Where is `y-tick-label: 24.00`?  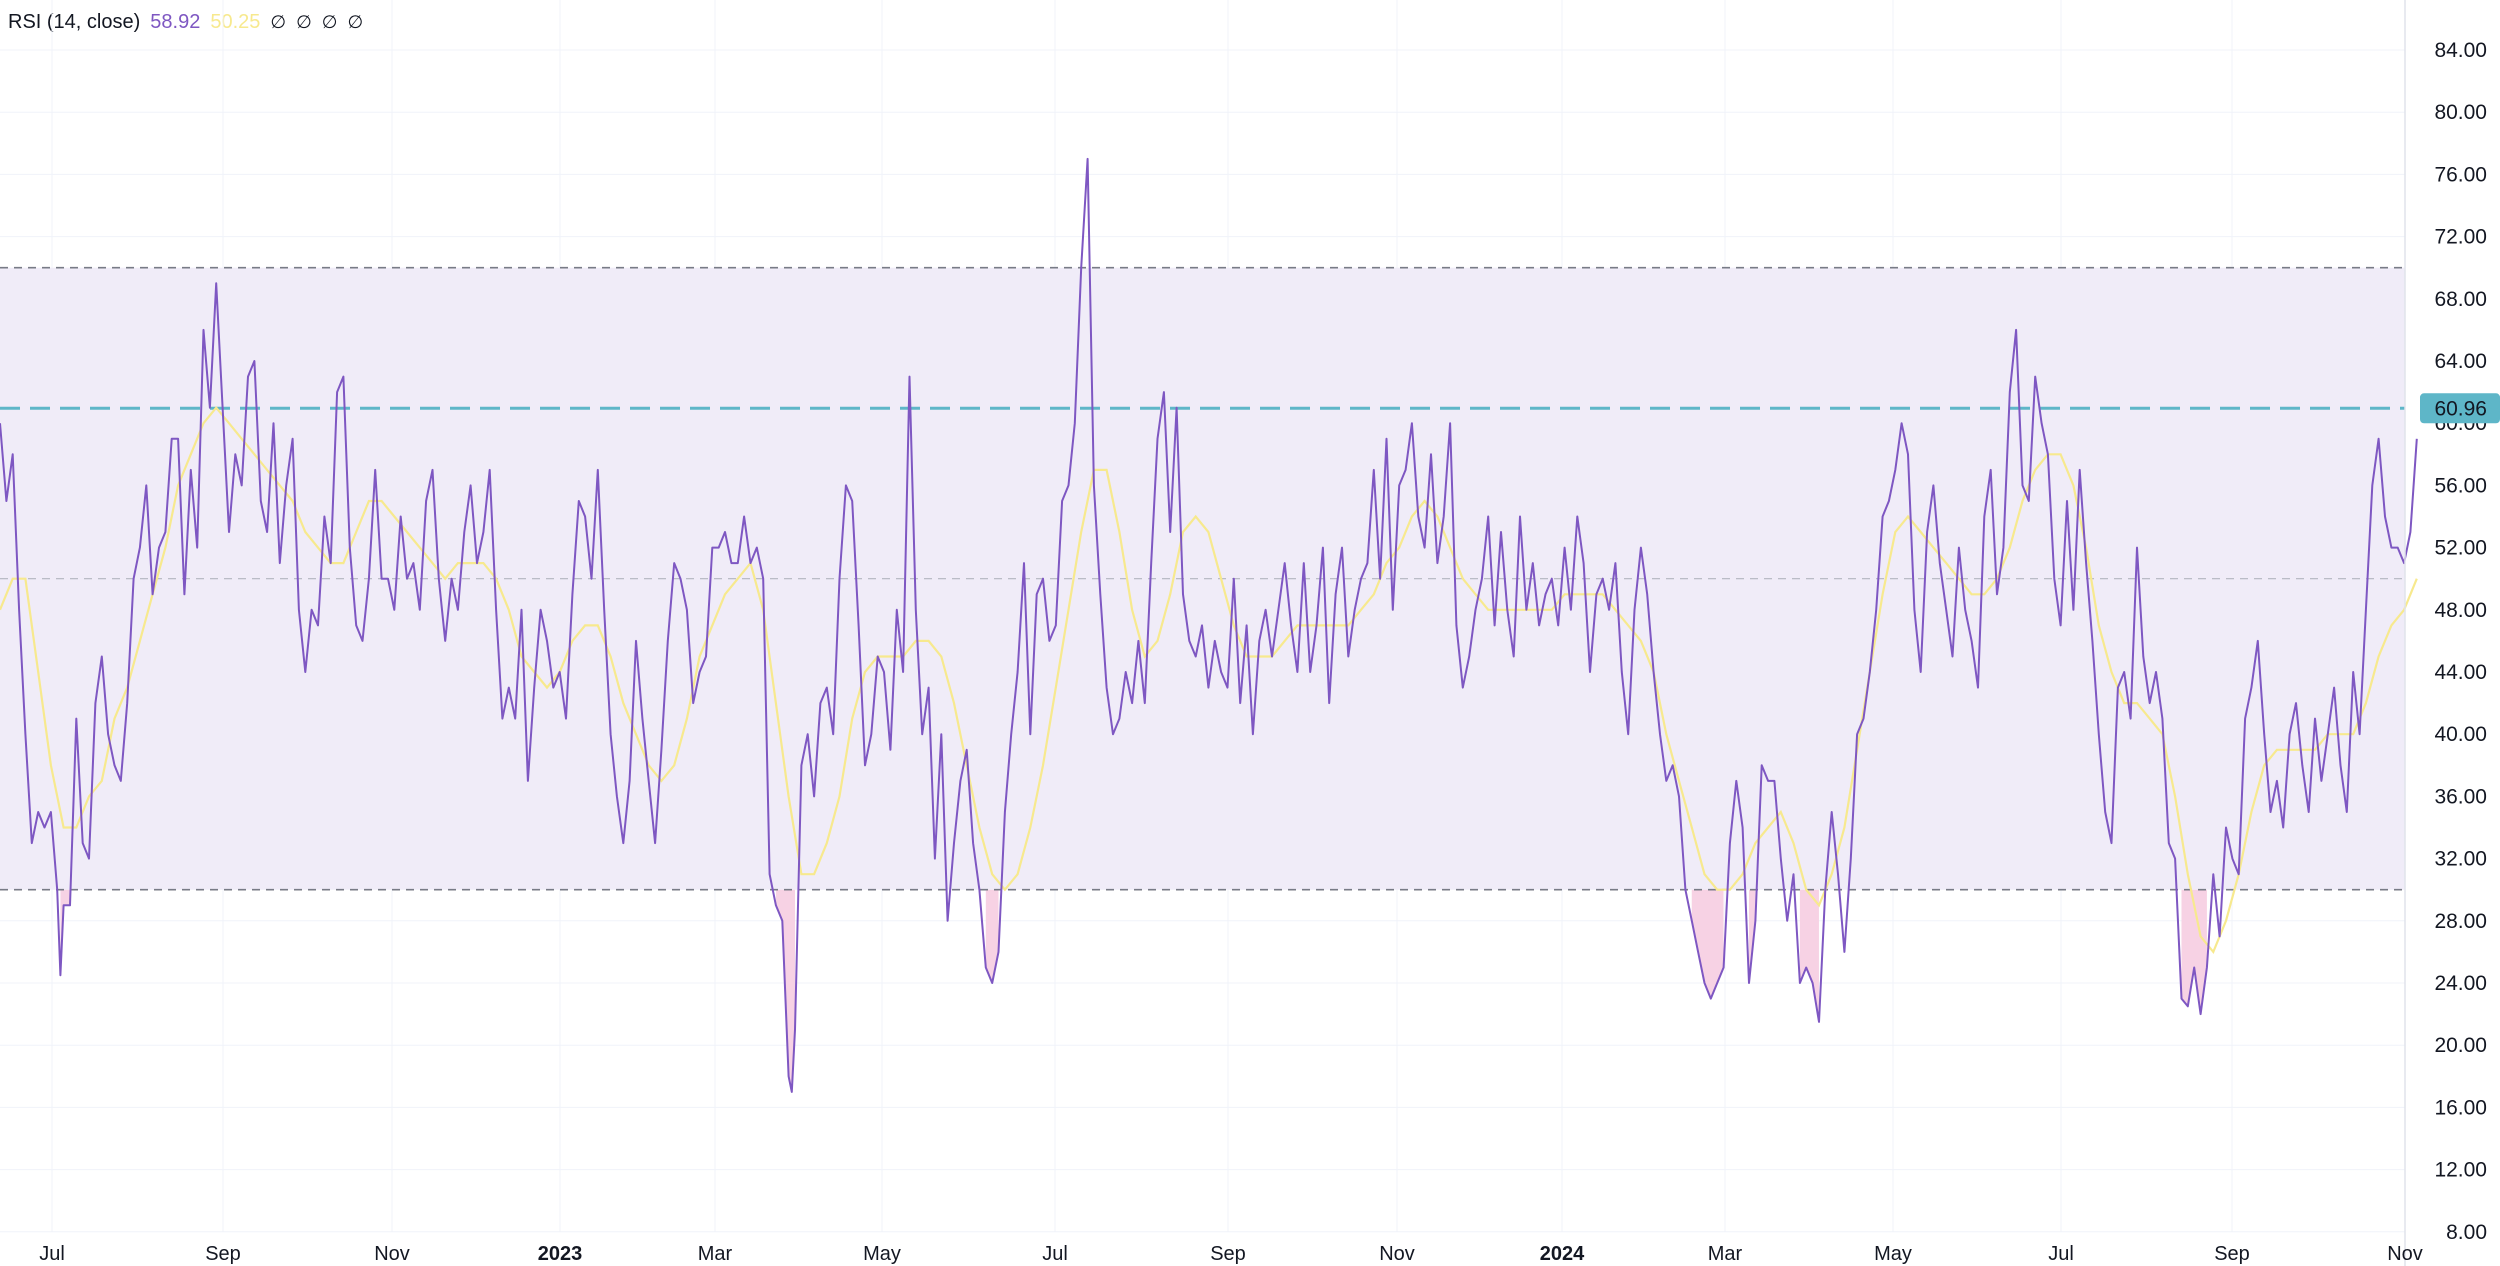 y-tick-label: 24.00 is located at coordinates (2460, 983).